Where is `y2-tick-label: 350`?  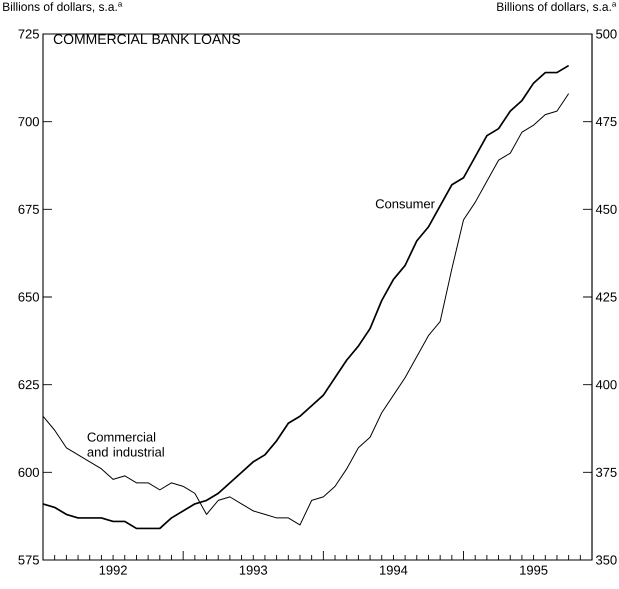 y2-tick-label: 350 is located at coordinates (606, 560).